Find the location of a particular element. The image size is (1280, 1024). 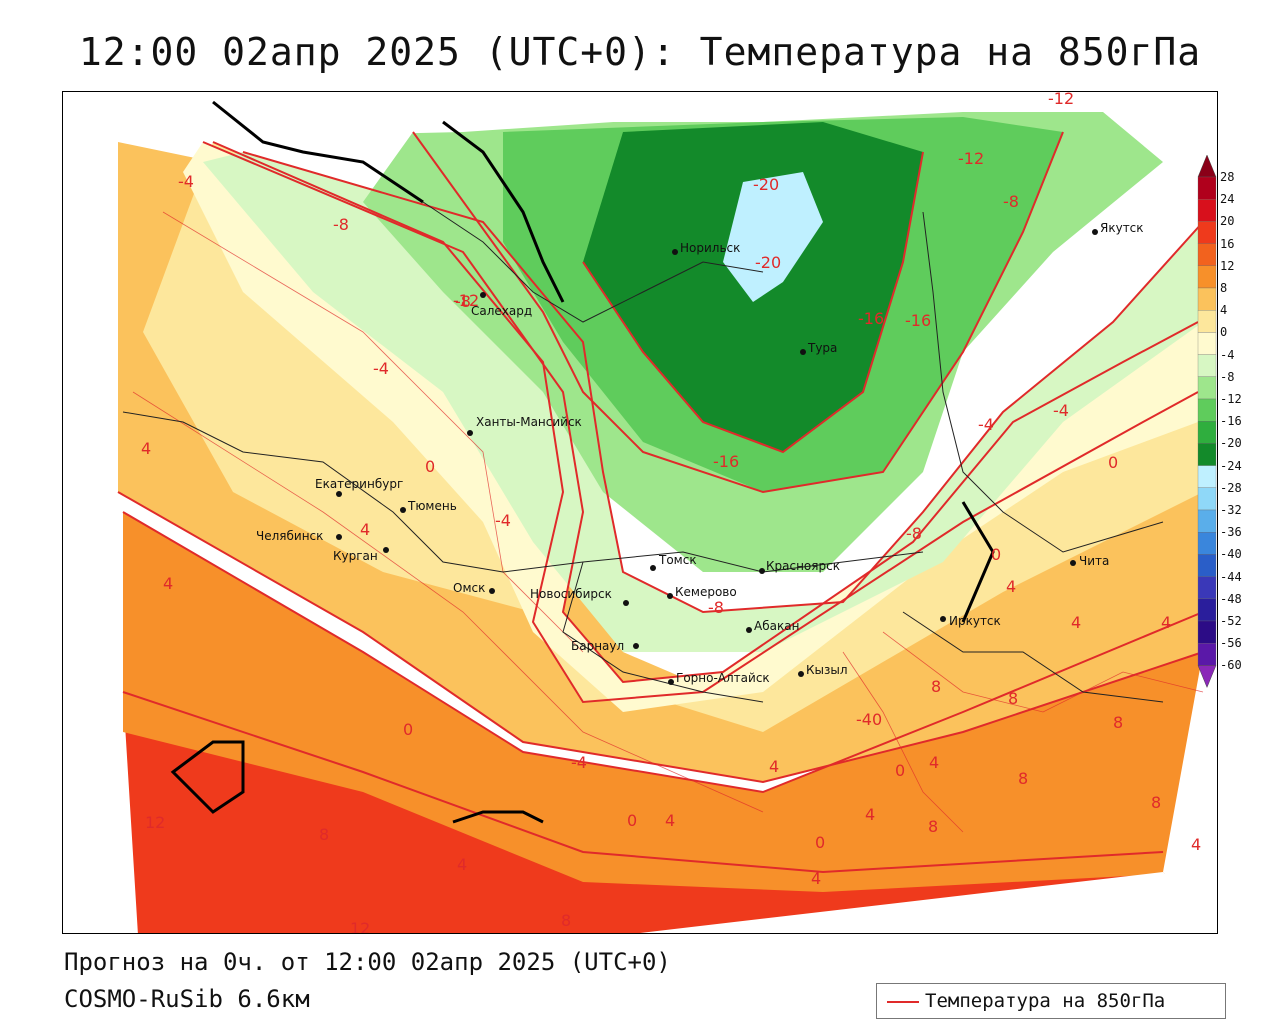

legend-label: Температура на 850гПа is located at coordinates (1045, 1001).